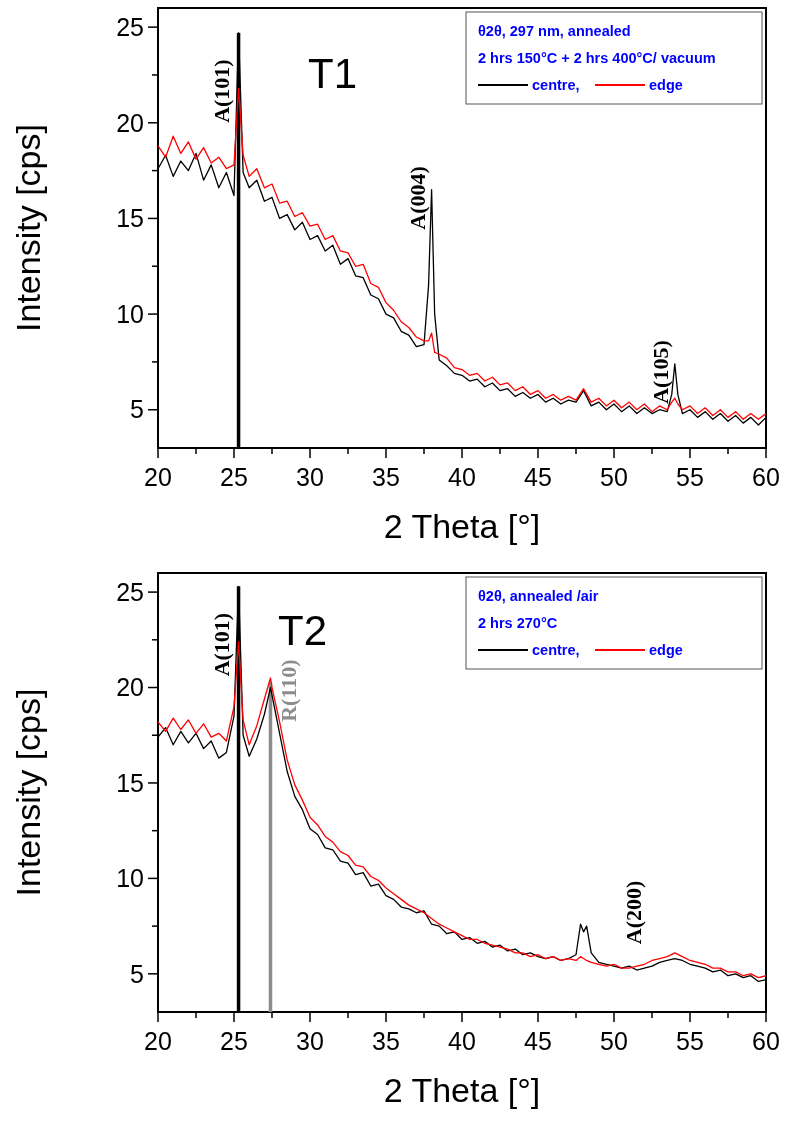  I want to click on annotation: A(105), so click(660, 372).